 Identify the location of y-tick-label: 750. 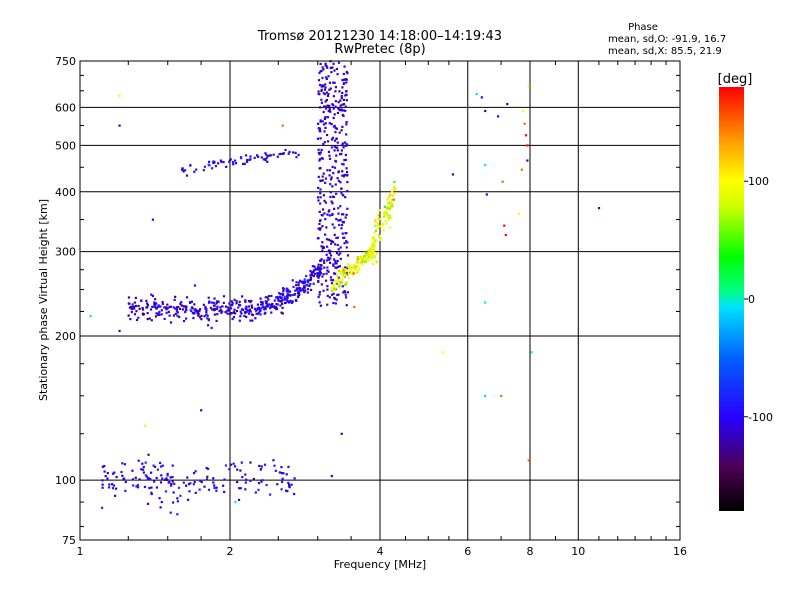
(65, 61).